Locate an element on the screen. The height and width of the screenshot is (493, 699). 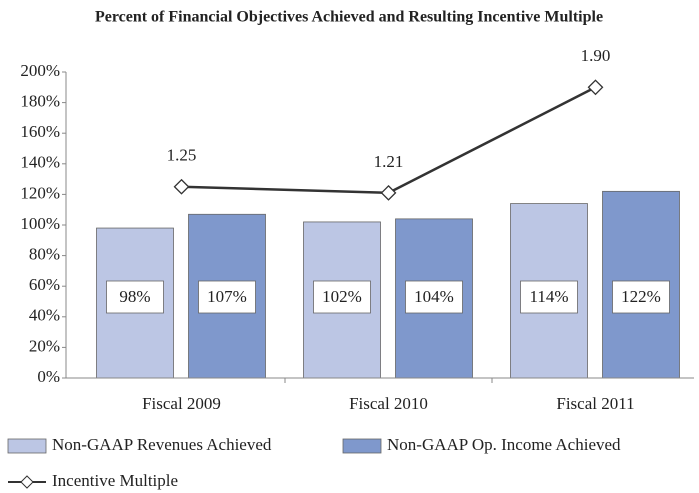
y-tick-label: 60% is located at coordinates (44, 284).